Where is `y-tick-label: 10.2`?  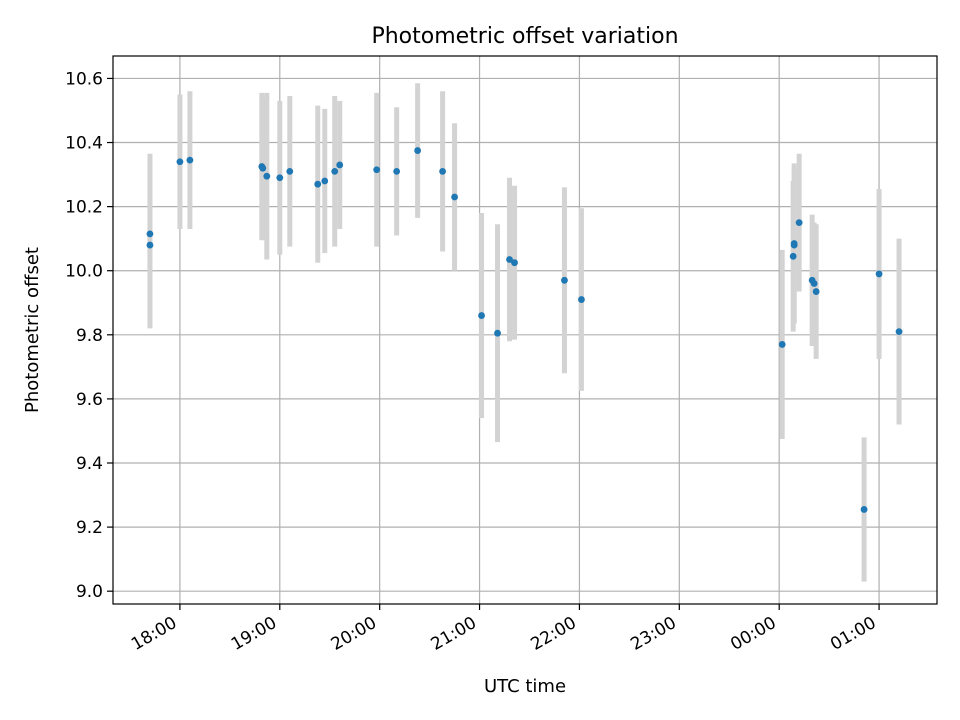
y-tick-label: 10.2 is located at coordinates (84, 208).